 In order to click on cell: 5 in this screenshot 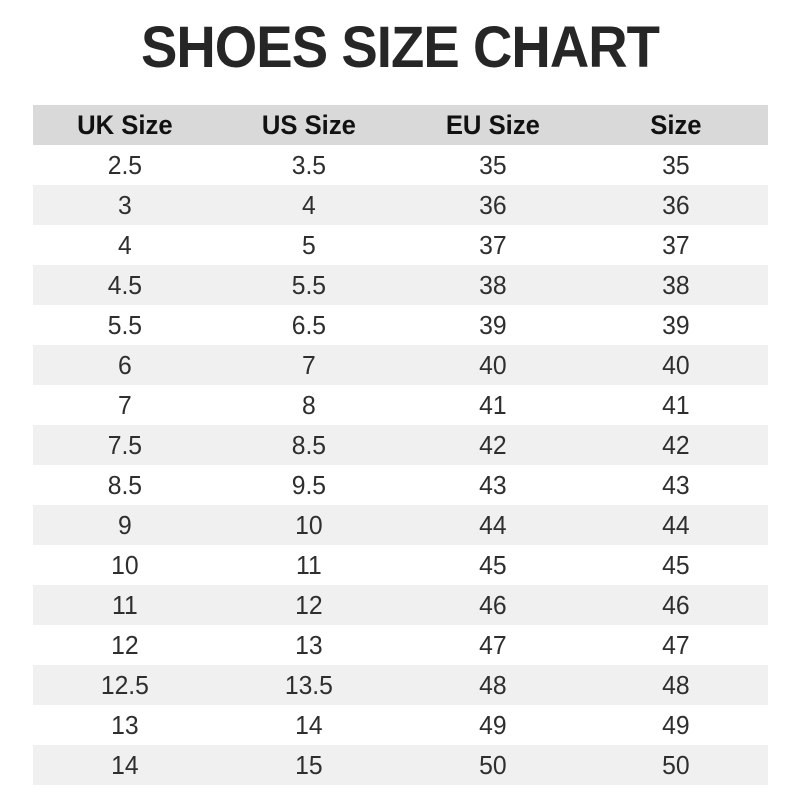, I will do `click(308, 244)`.